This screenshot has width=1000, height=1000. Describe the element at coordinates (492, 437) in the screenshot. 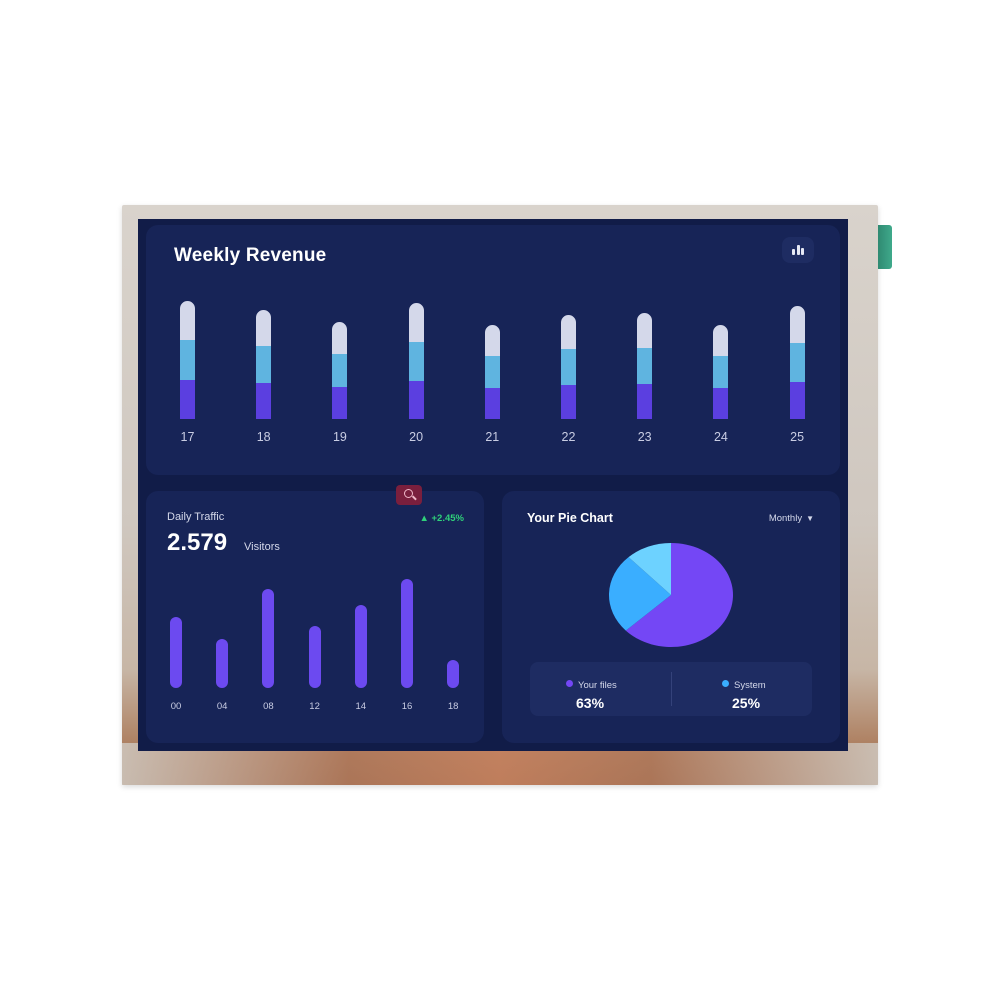

I see `revenue-day-label: 21` at that location.